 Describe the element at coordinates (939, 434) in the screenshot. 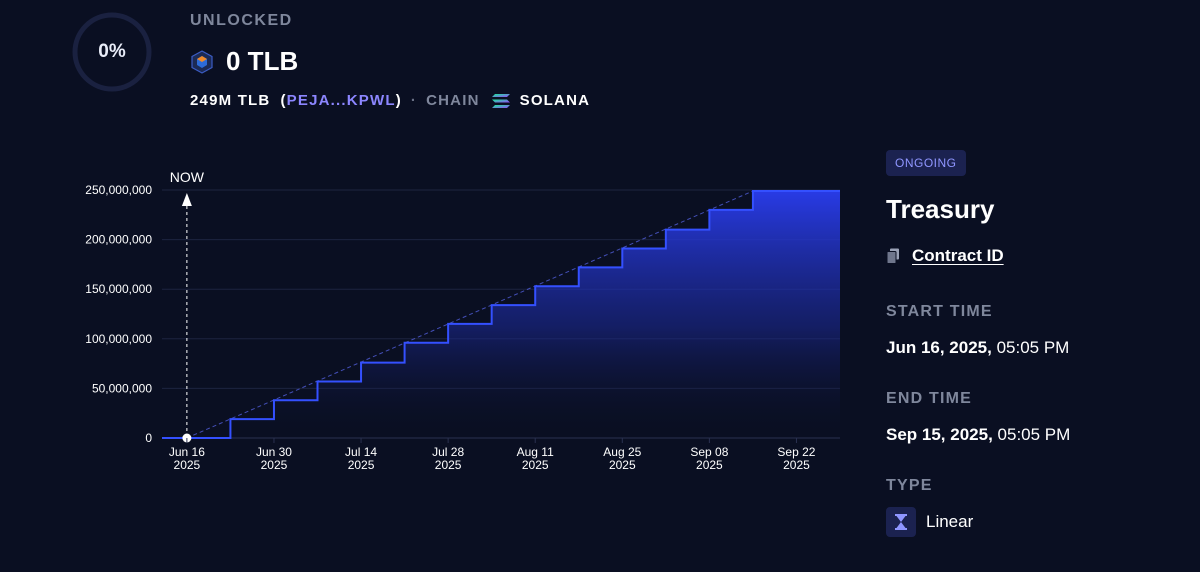

I see `end-date: Sep 15, 2025,` at that location.